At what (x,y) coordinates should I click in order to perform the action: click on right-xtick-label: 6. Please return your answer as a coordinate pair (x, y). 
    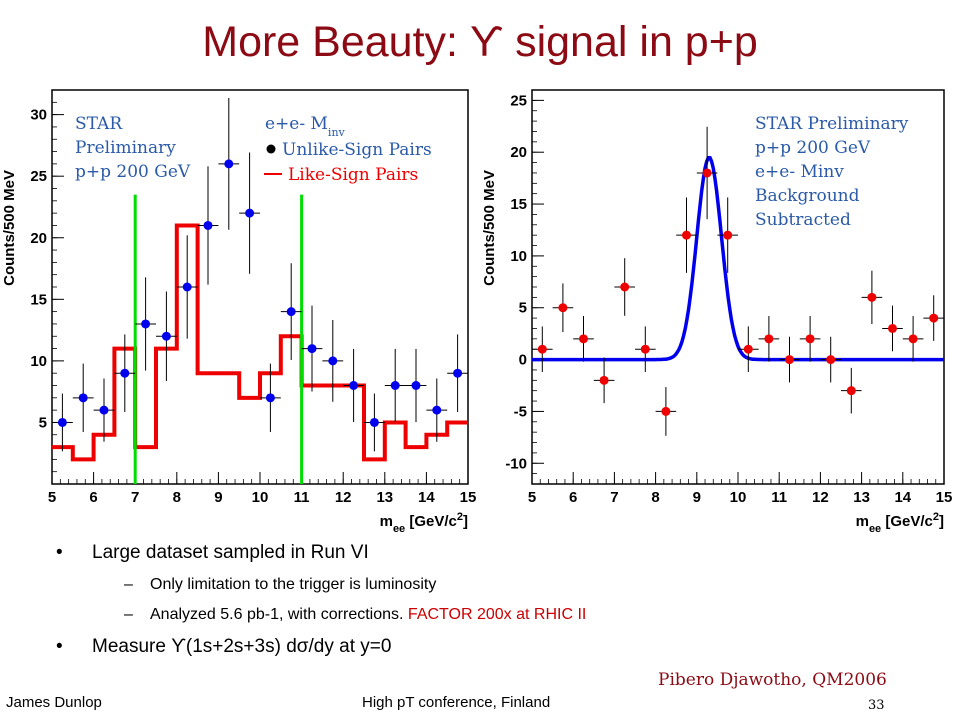
    Looking at the image, I should click on (573, 497).